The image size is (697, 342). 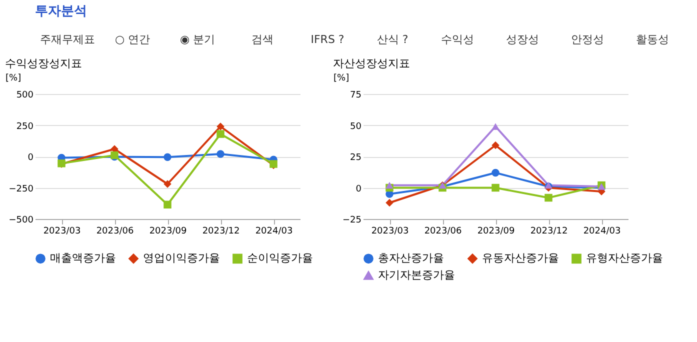 I want to click on text: 산식 ?, so click(x=392, y=39).